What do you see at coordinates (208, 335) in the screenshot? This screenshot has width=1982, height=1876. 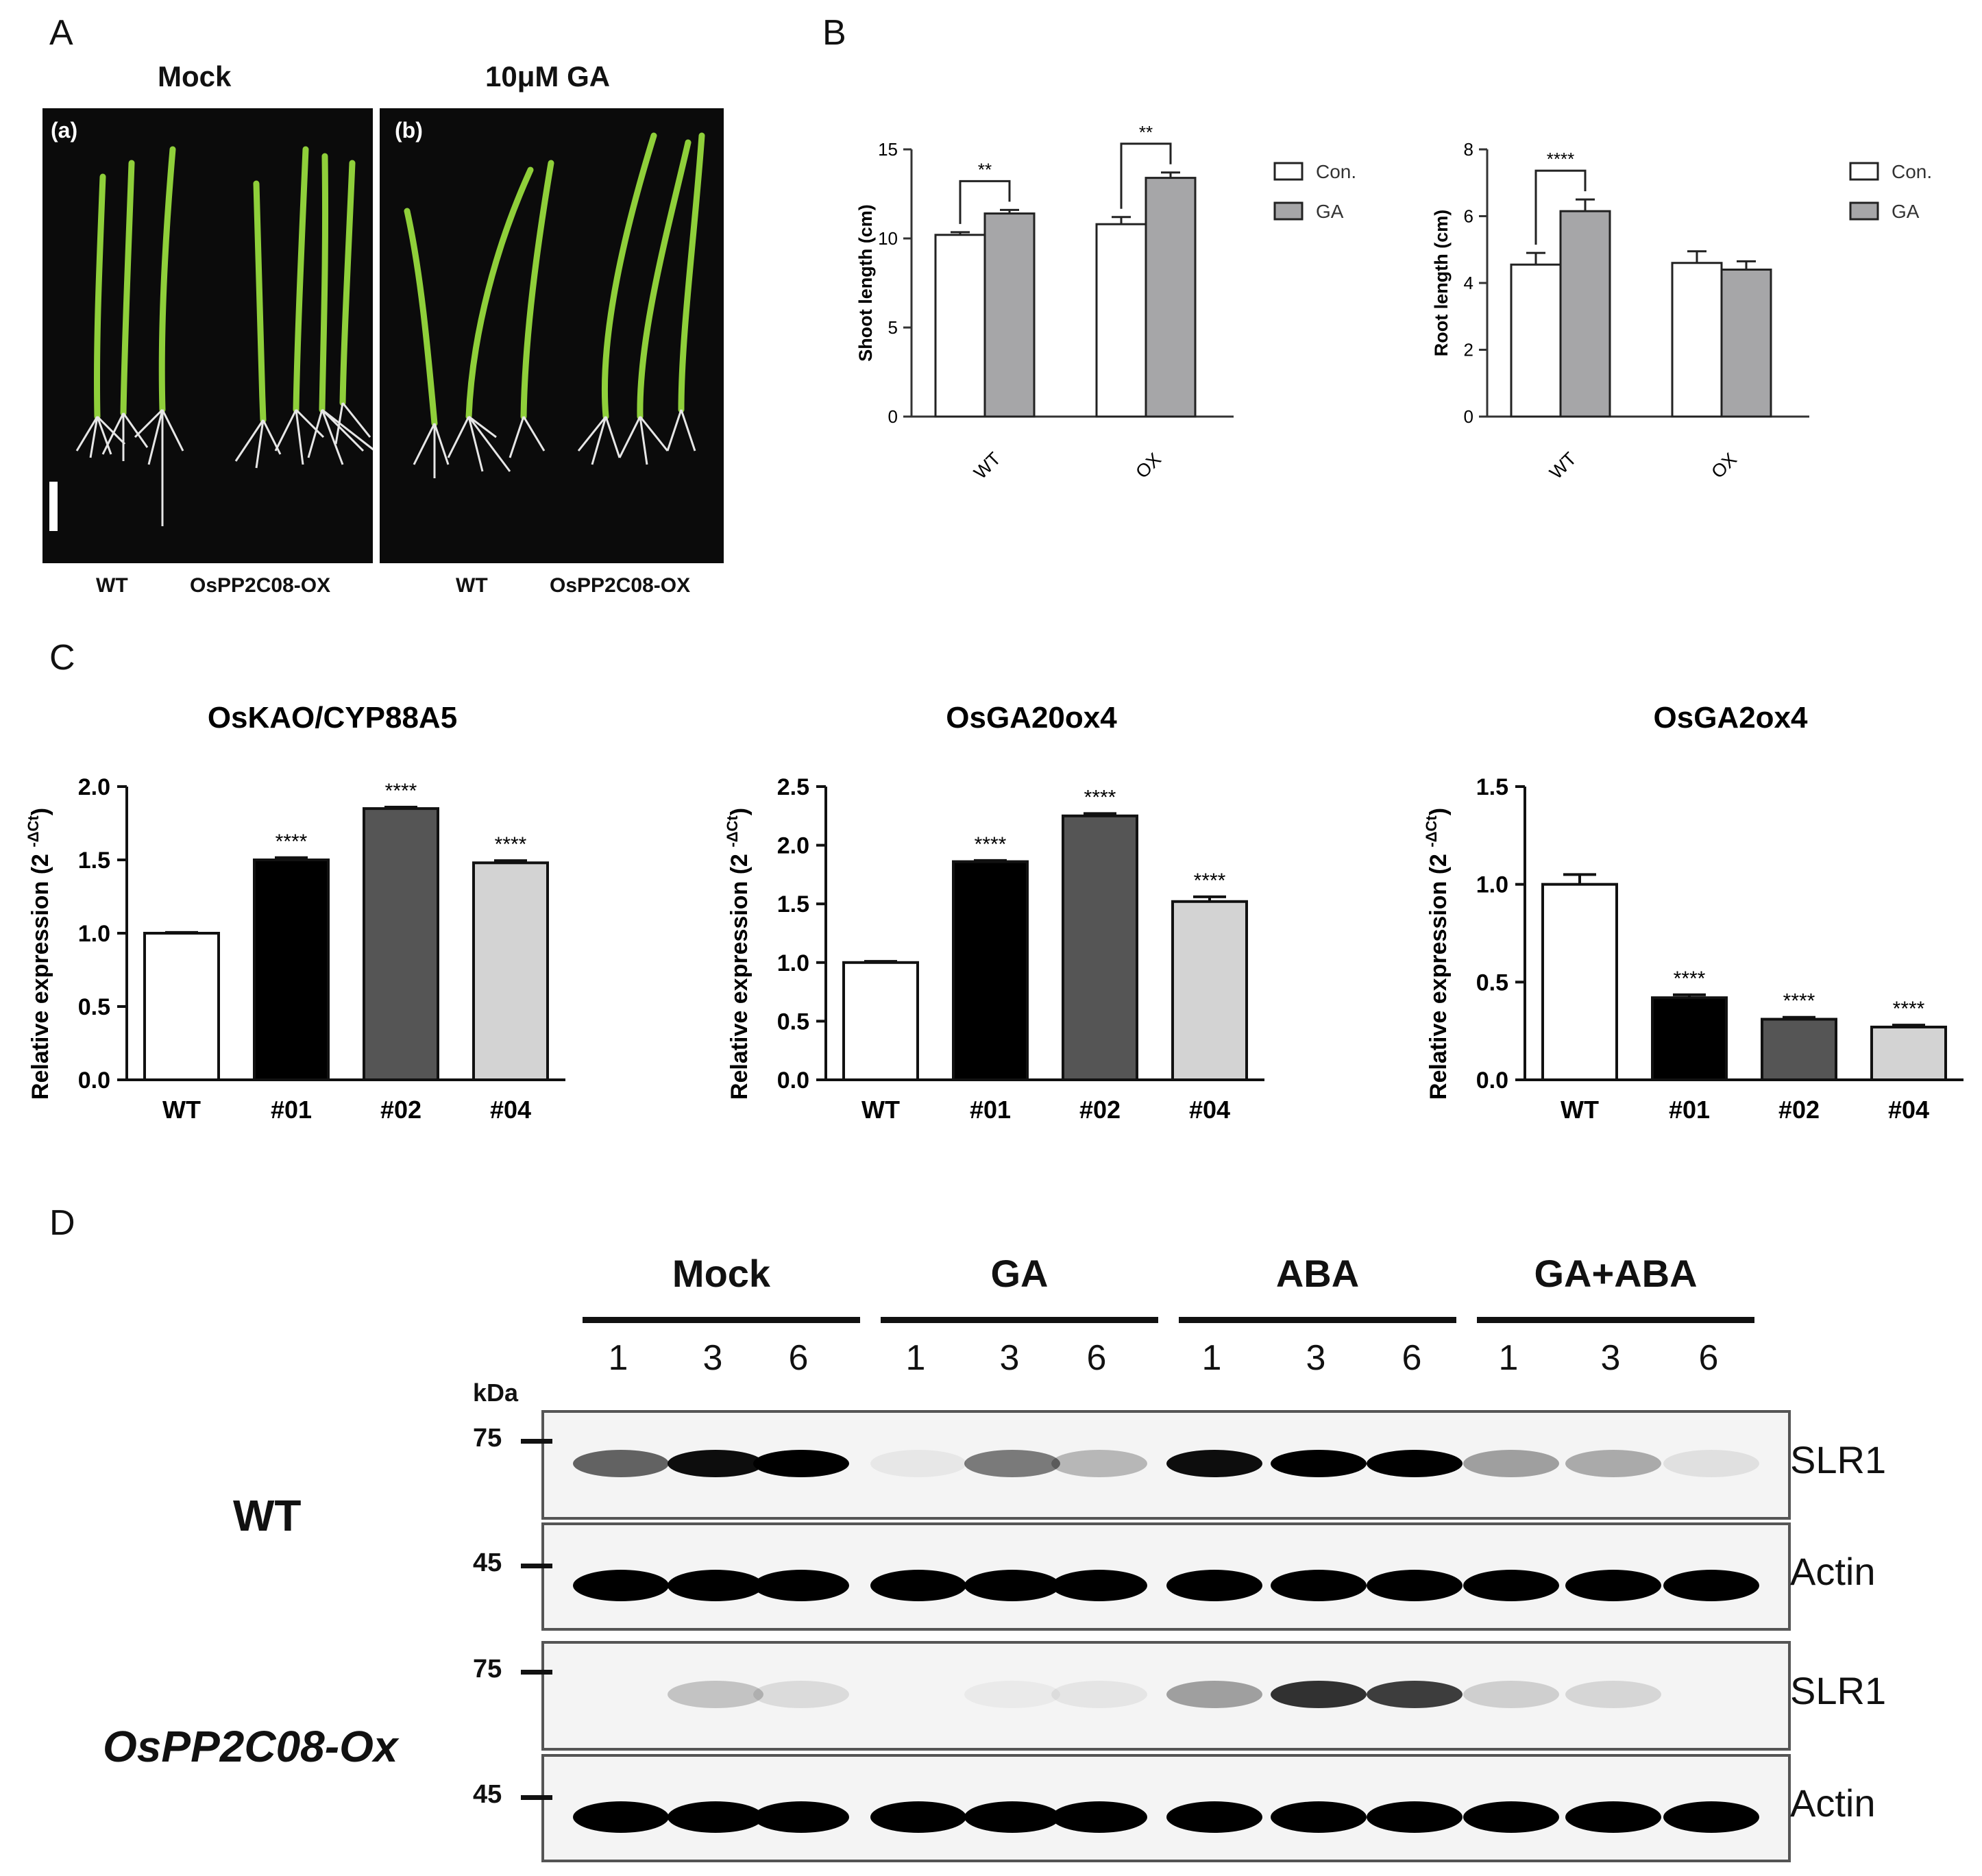 I see `mock-seedling-photo: (a)` at bounding box center [208, 335].